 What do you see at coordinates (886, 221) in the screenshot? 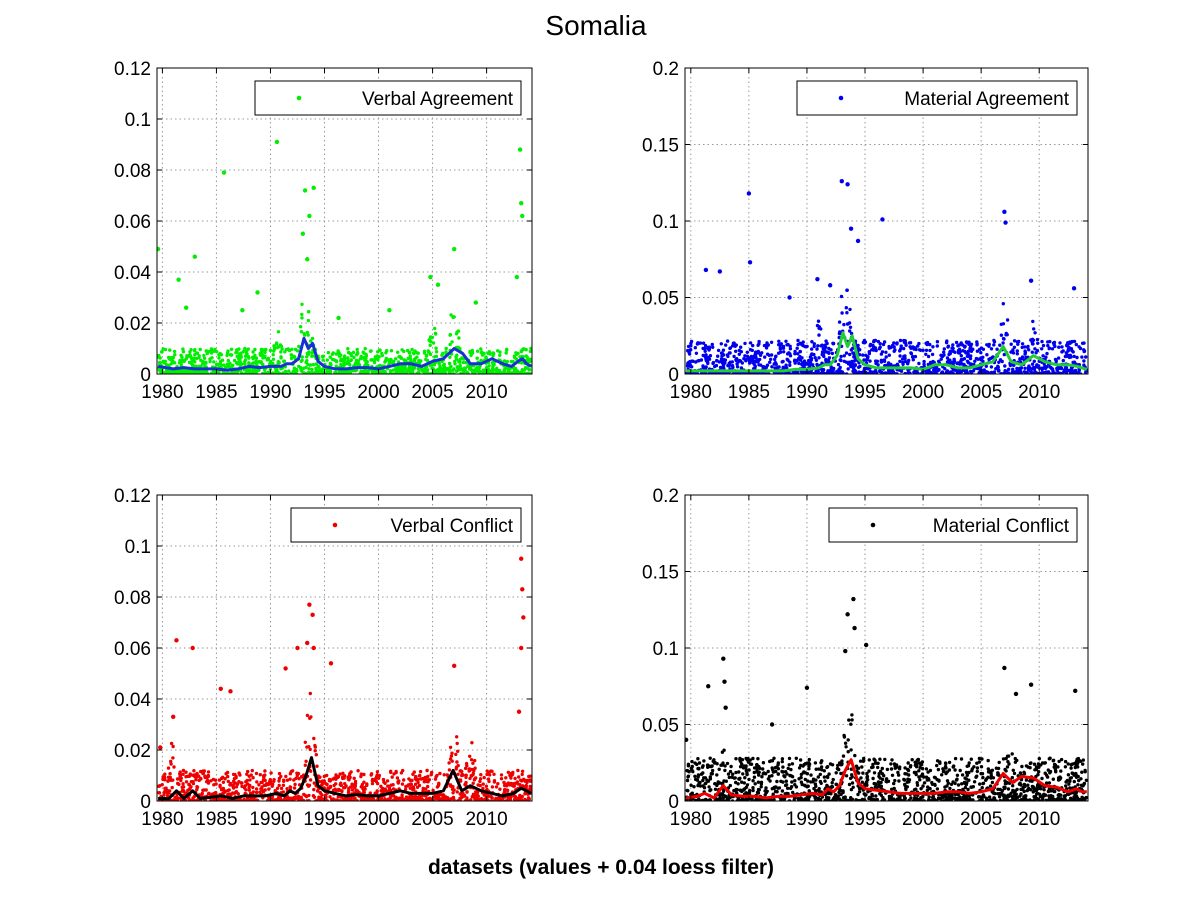
I see `grid` at bounding box center [886, 221].